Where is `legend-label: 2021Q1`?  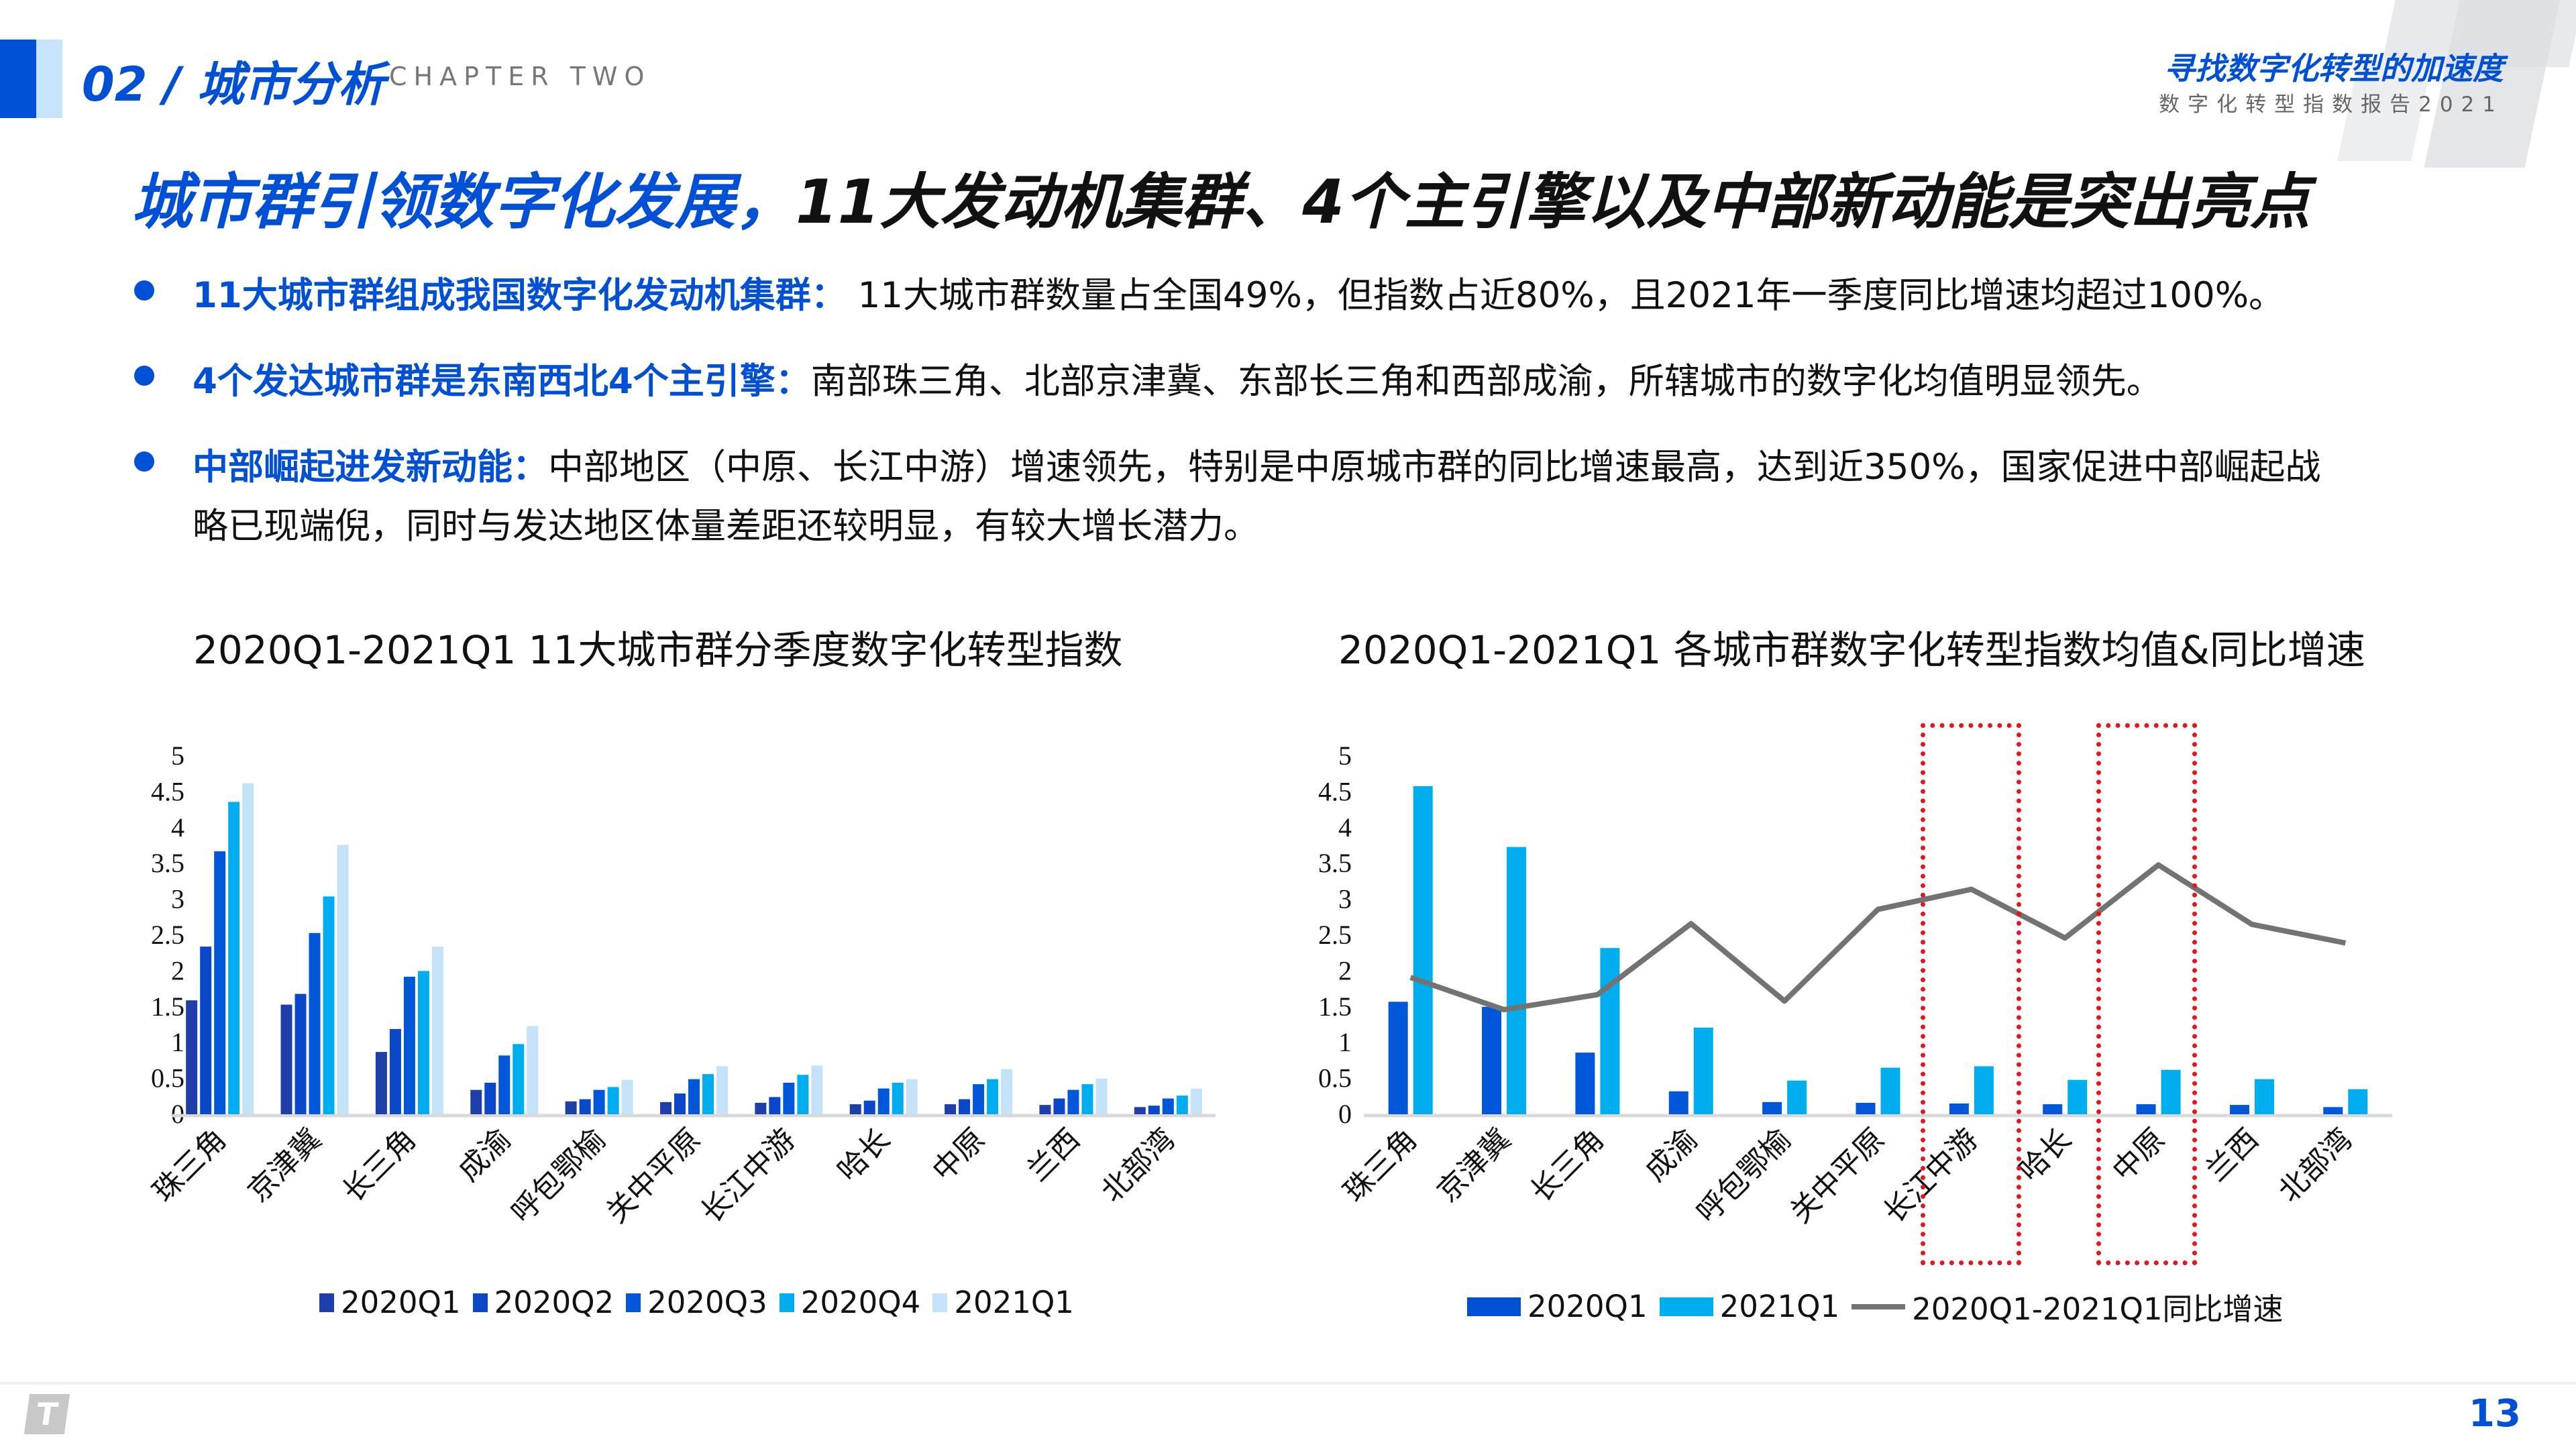
legend-label: 2021Q1 is located at coordinates (1014, 1302).